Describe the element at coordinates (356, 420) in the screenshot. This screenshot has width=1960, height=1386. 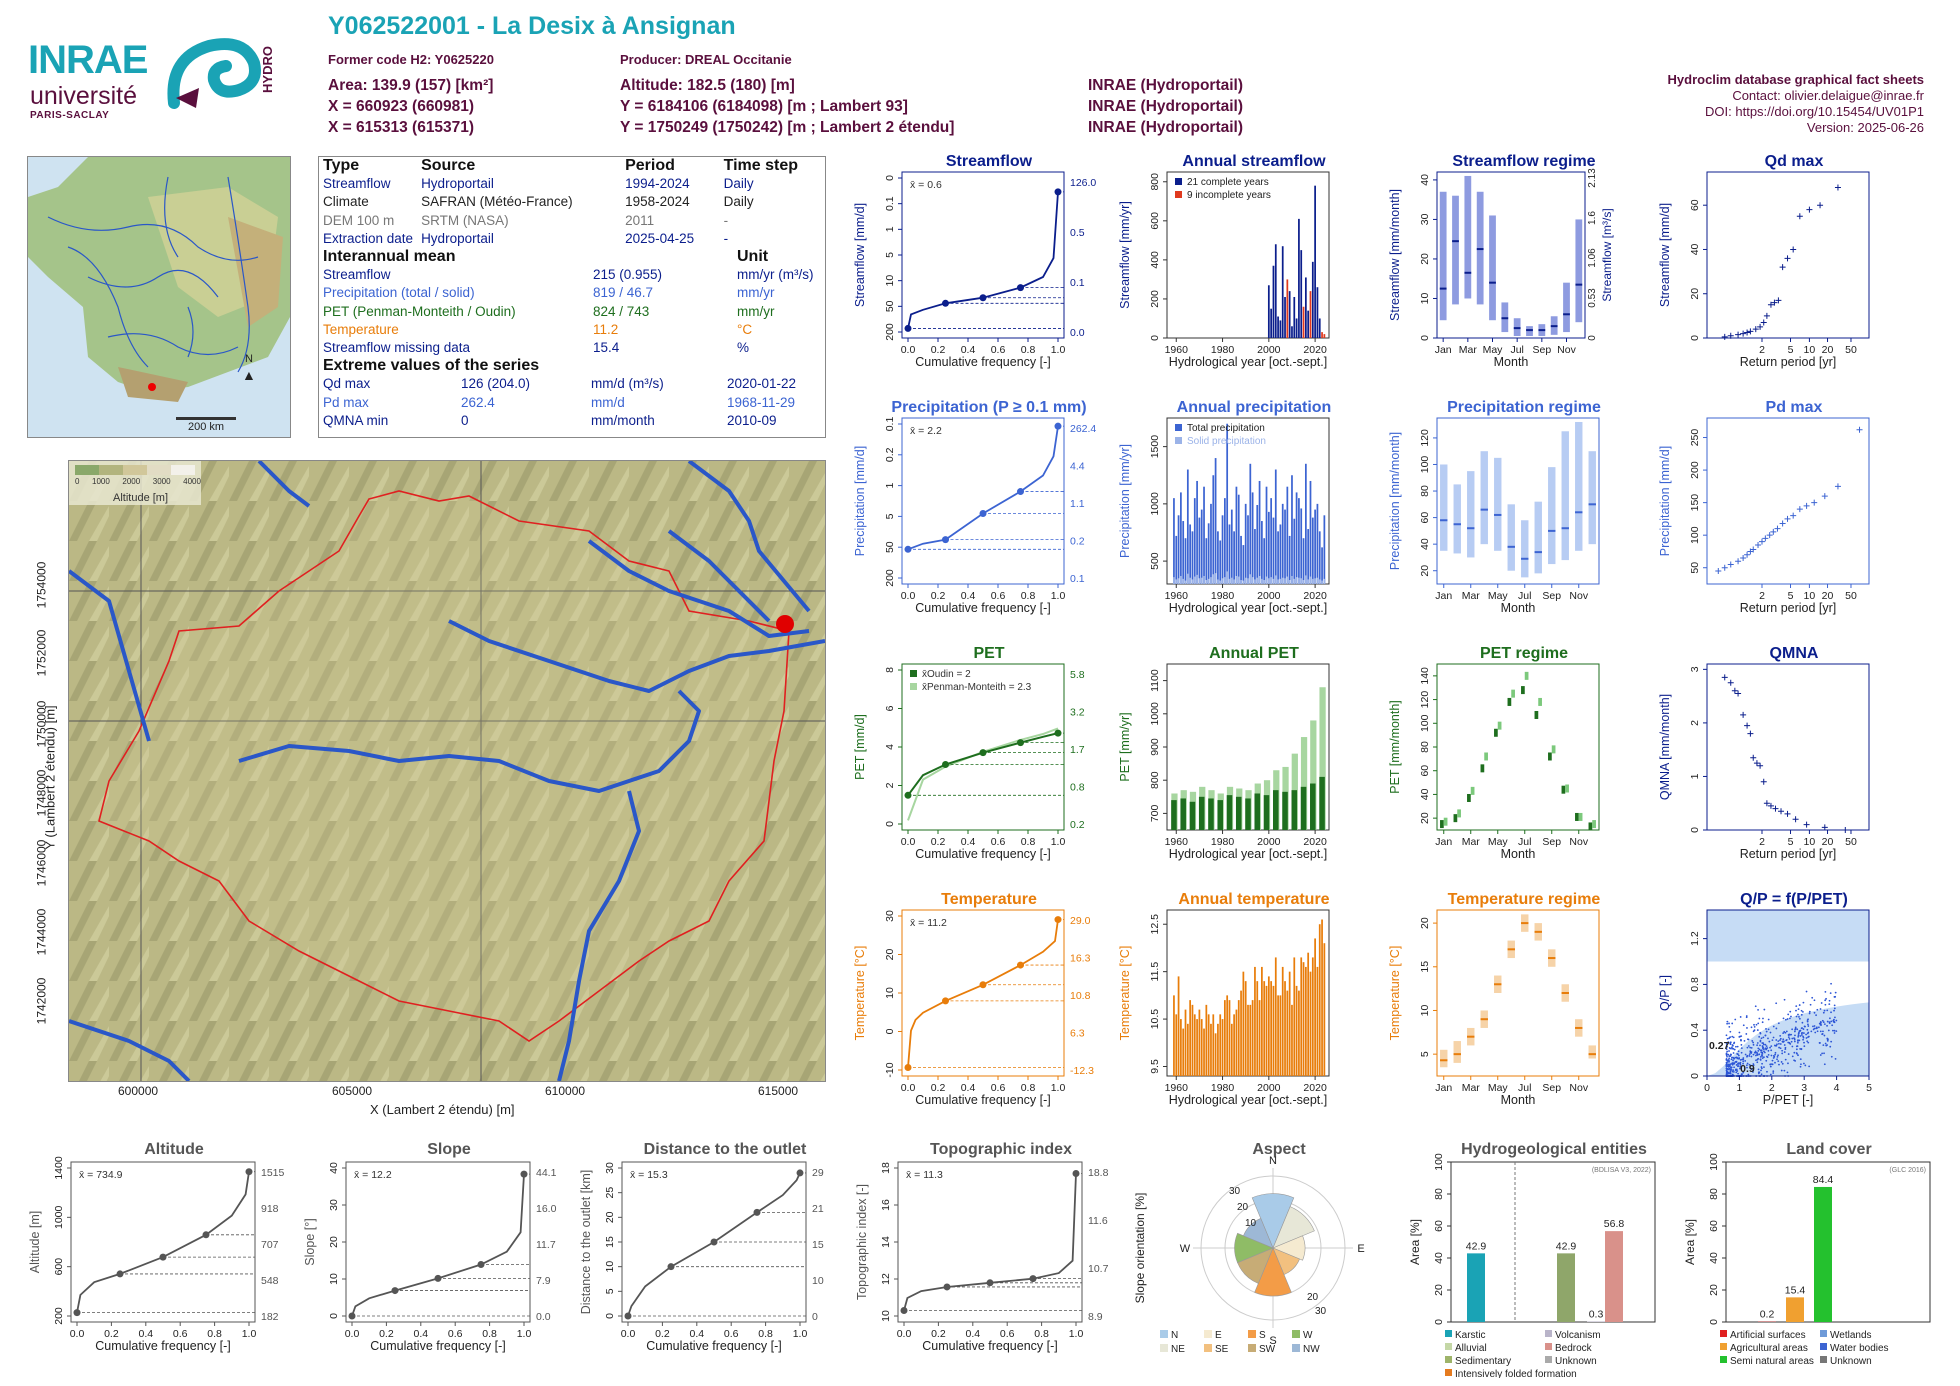
I see `ex-label: QMNA min` at that location.